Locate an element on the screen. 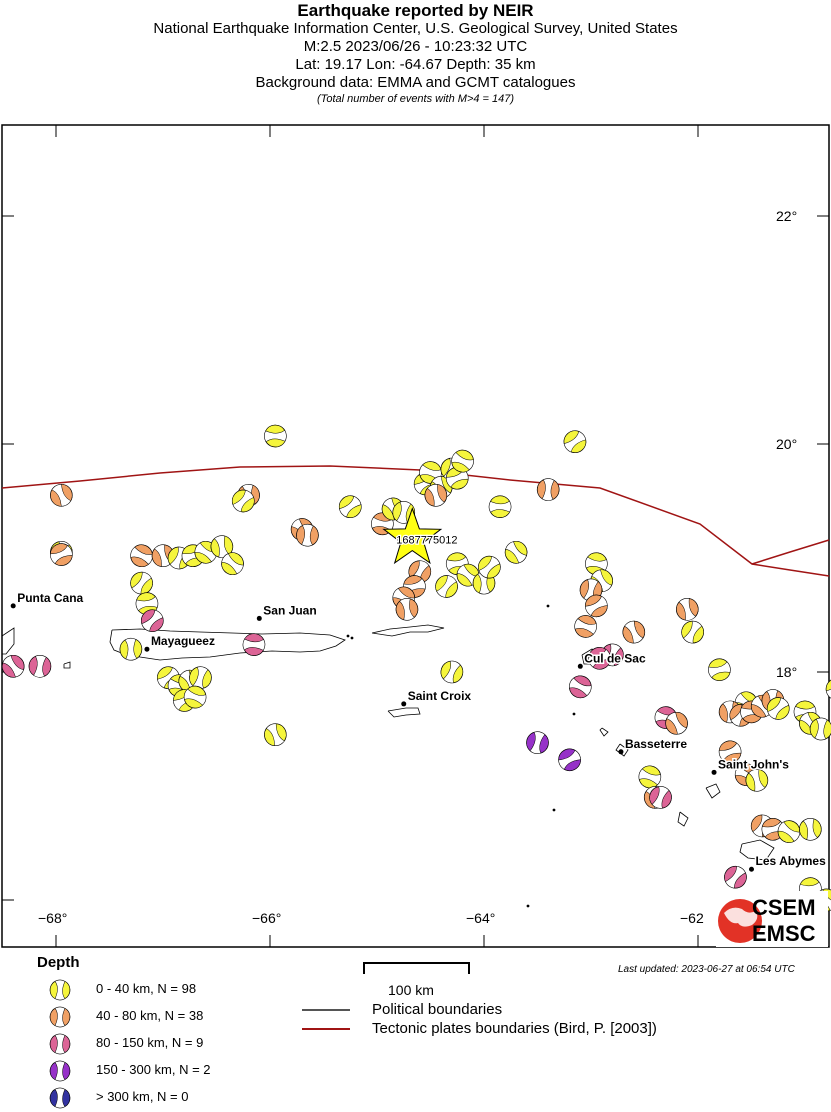 The image size is (831, 1112). logo-csem-text: CSEM is located at coordinates (784, 907).